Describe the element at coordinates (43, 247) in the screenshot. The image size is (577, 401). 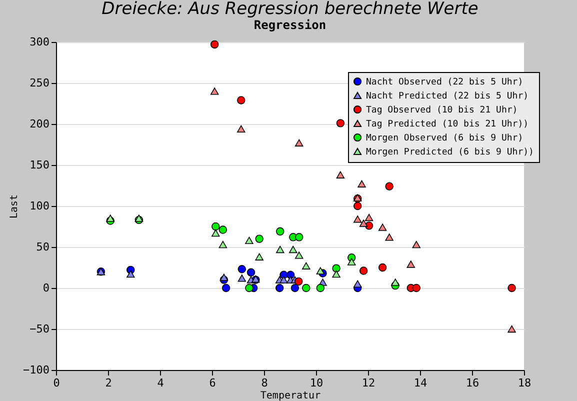
I see `y-tick-label: 50` at that location.